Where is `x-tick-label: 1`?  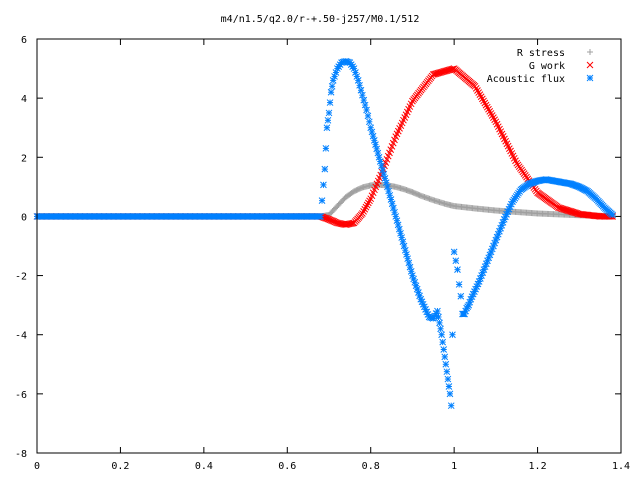 x-tick-label: 1 is located at coordinates (454, 466).